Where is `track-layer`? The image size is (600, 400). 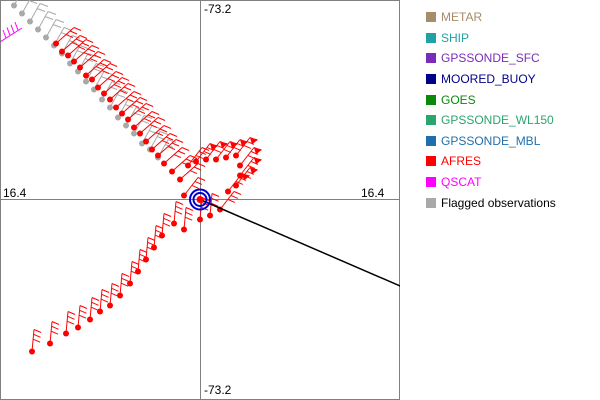
track-layer is located at coordinates (299, 242).